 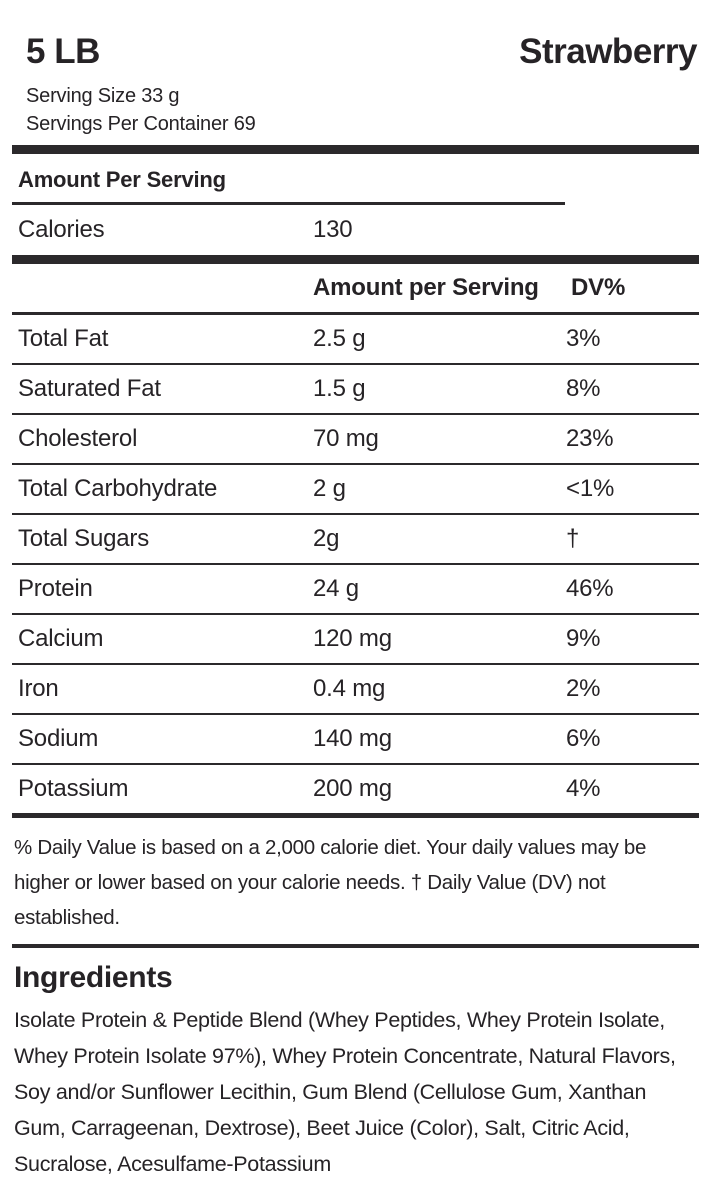 I want to click on table-row: Potassium 200 mg 4%, so click(x=355, y=791).